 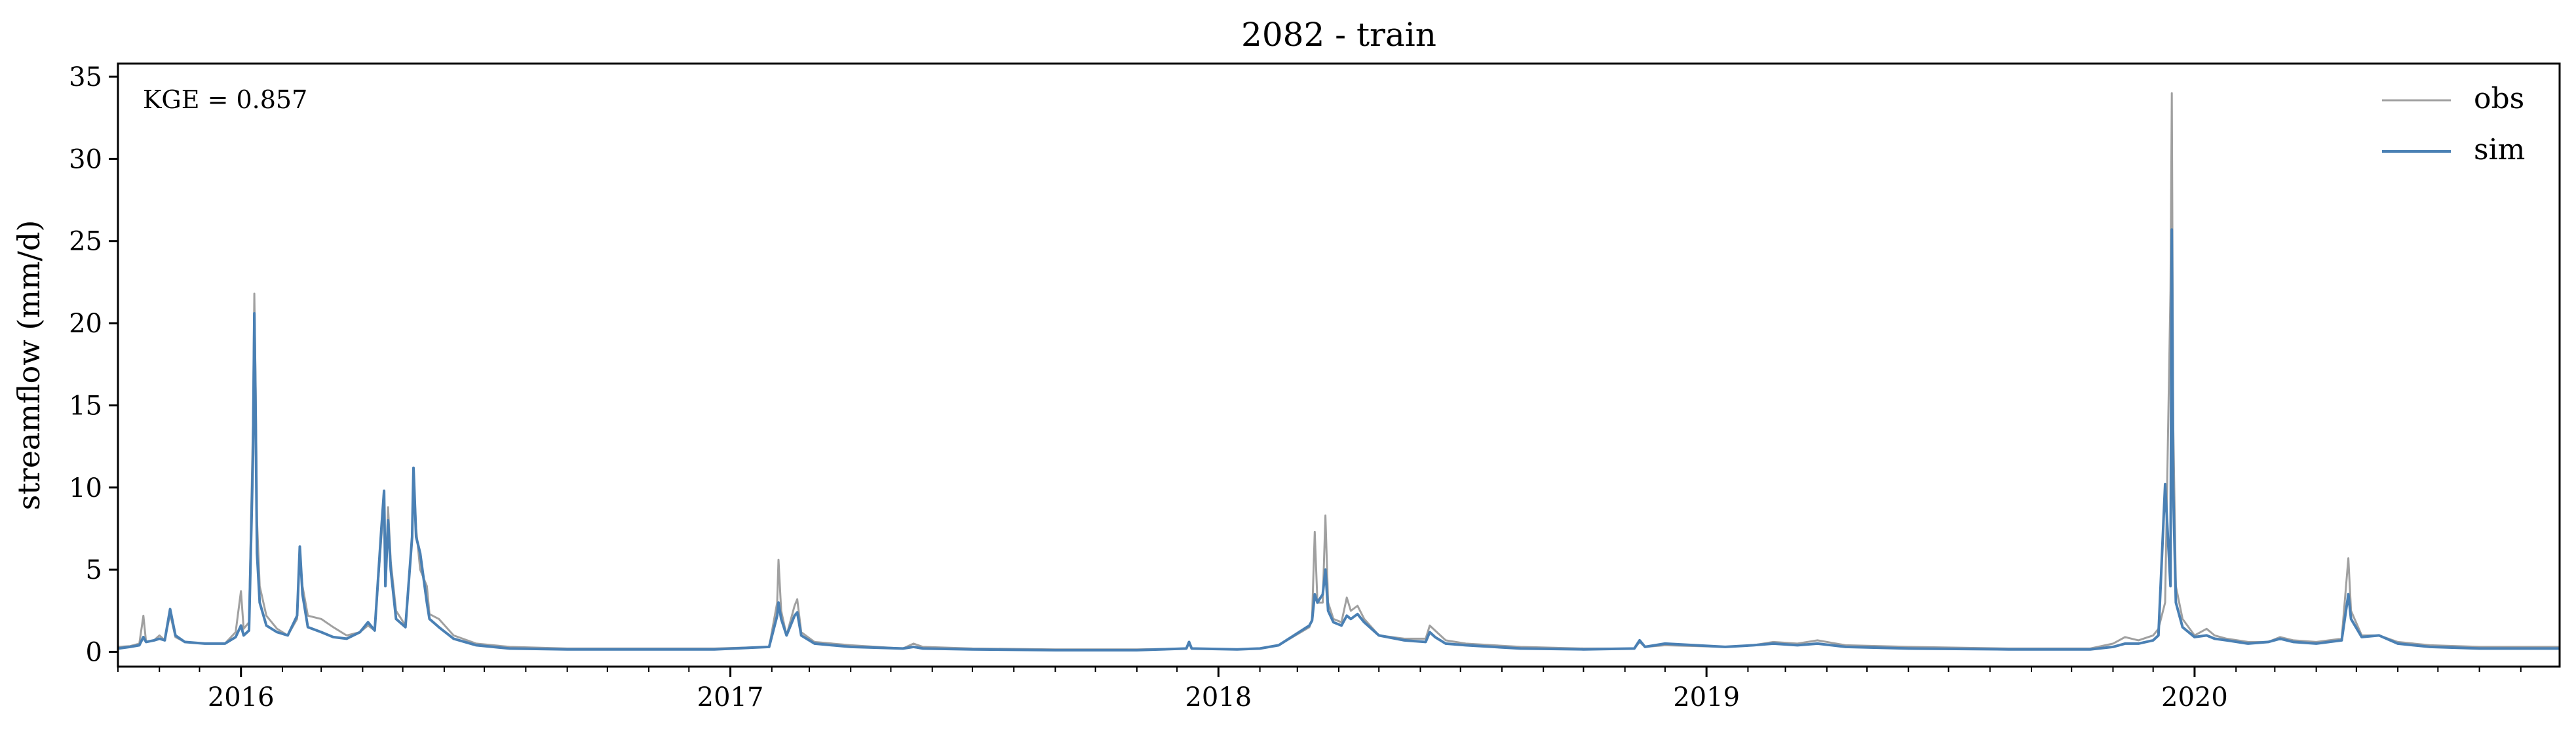 What do you see at coordinates (1338, 35) in the screenshot?
I see `chart-title: 2082 - train` at bounding box center [1338, 35].